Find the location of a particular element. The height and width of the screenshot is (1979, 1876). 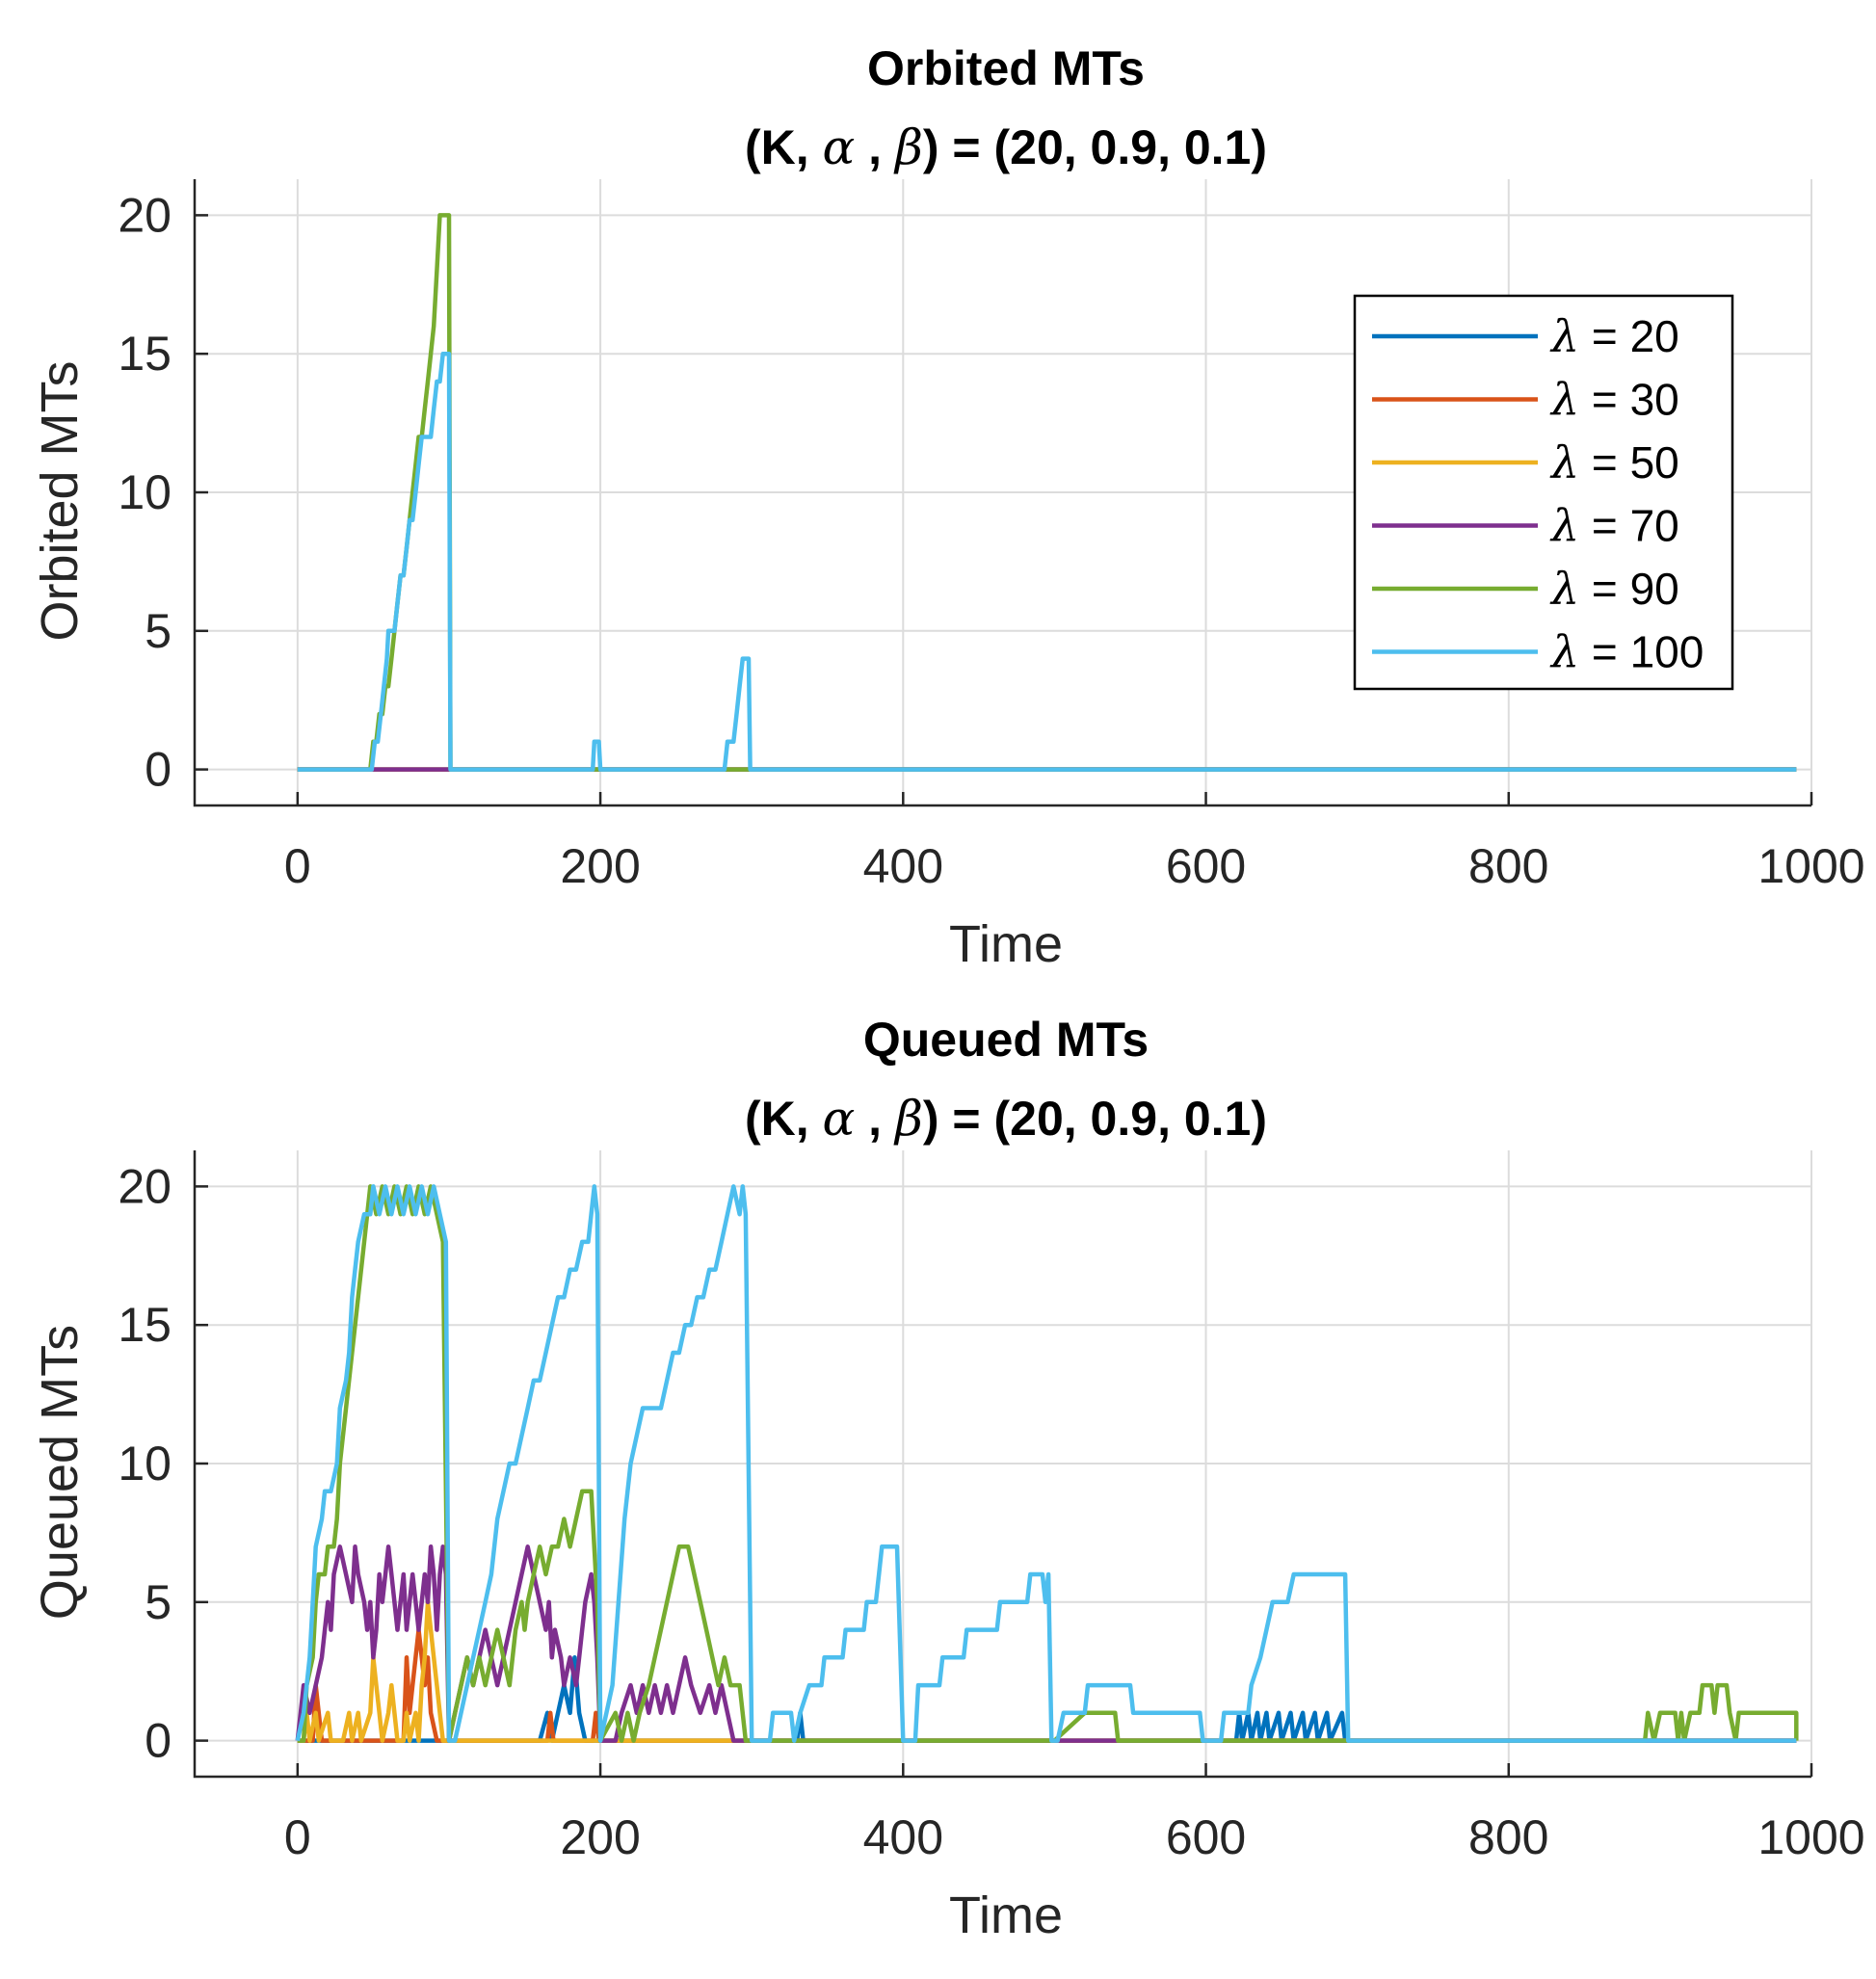

queued-y-tick-label-10: 10 is located at coordinates (145, 1464).